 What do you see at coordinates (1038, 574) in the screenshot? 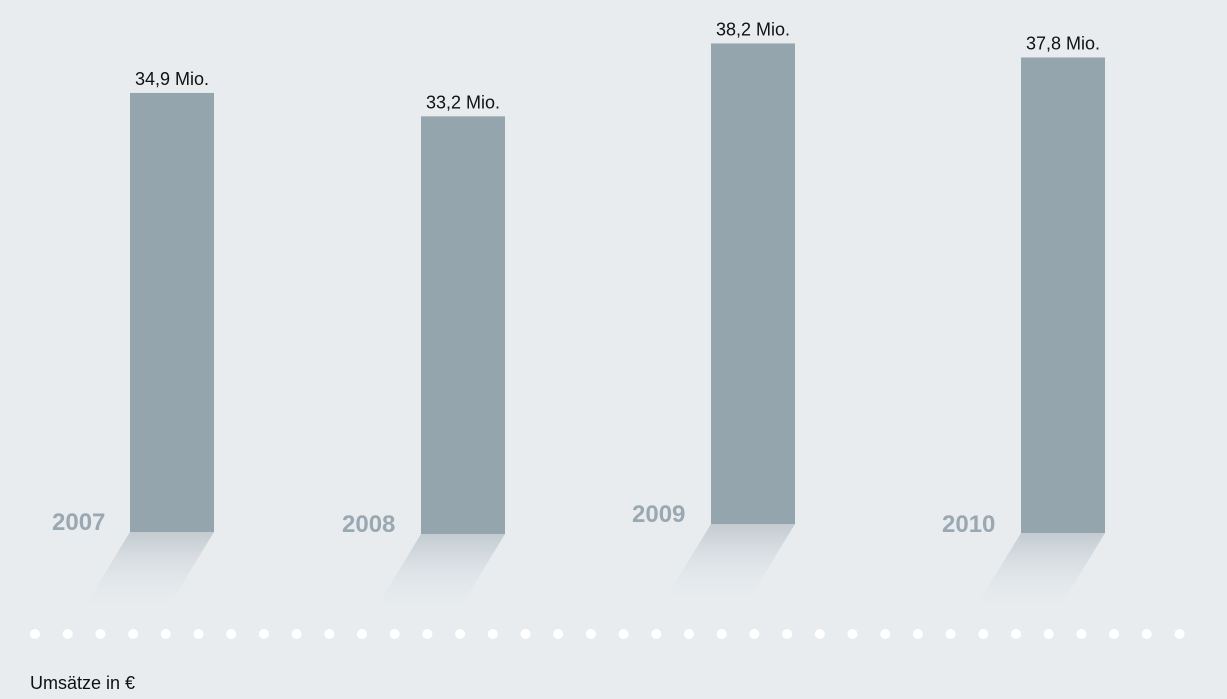
I see `bar-shadow-2010` at bounding box center [1038, 574].